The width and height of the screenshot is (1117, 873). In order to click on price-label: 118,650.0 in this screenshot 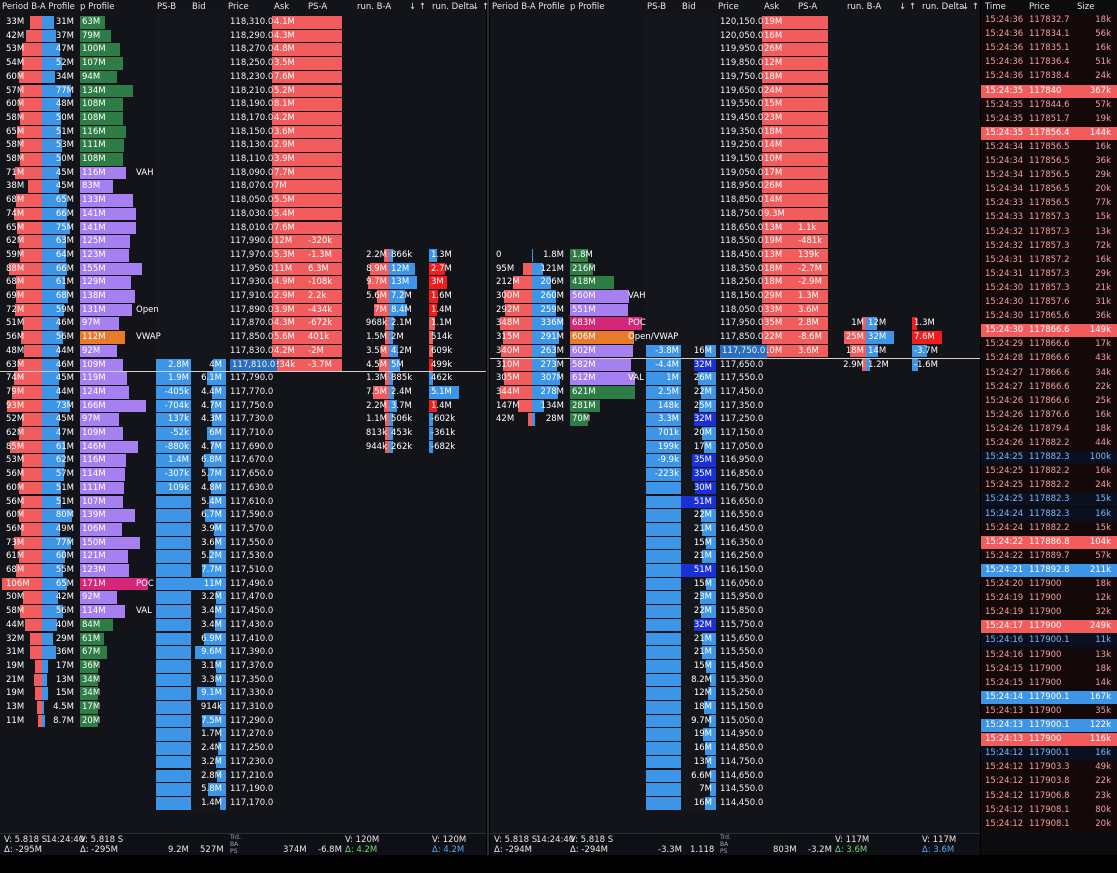, I will do `click(742, 227)`.